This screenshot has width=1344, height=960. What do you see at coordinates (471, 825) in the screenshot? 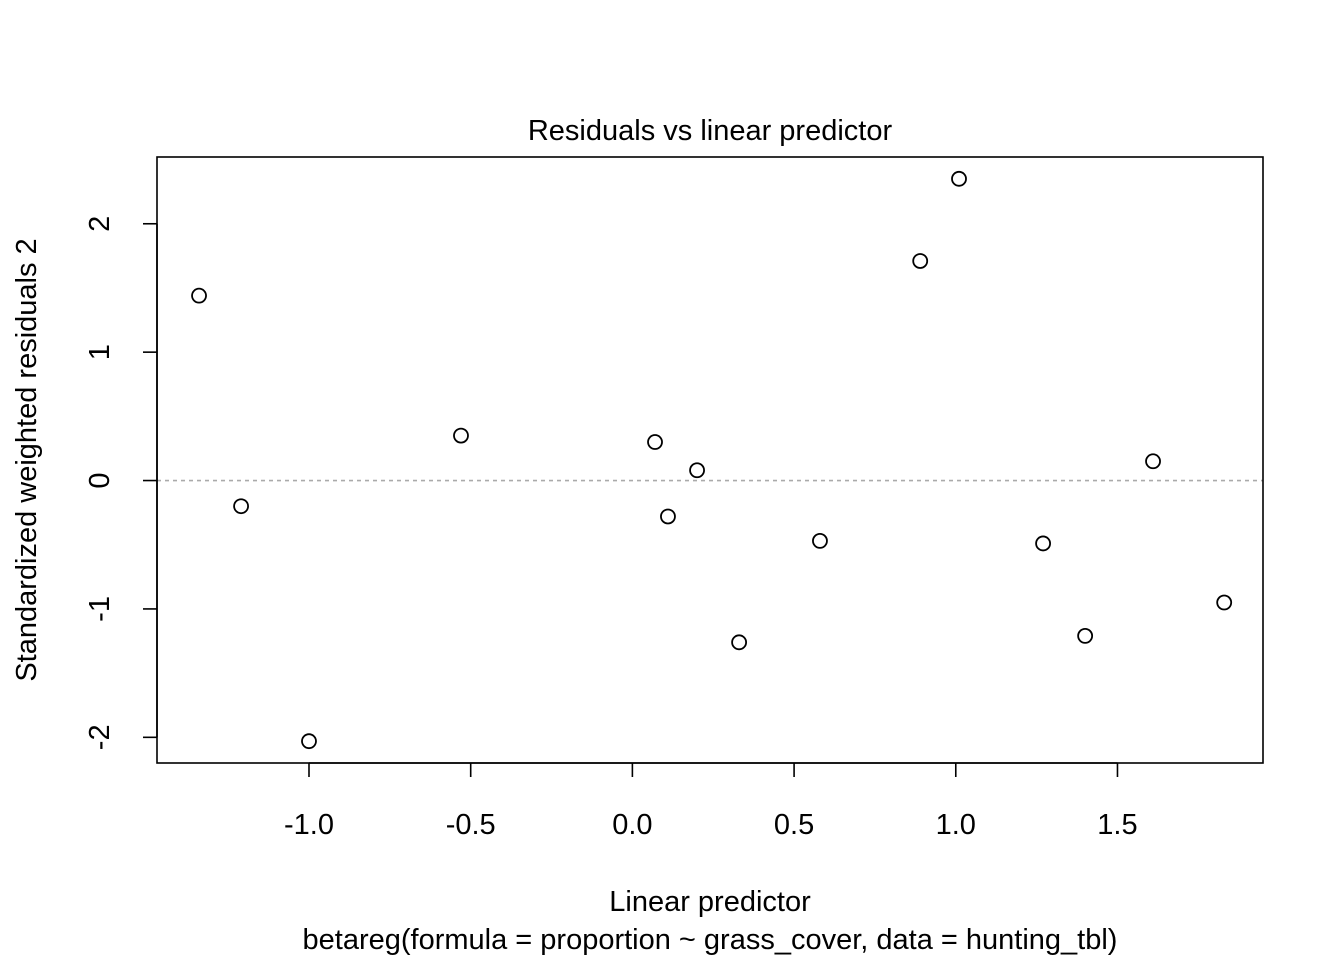
I see `x-tick-label: -0.5` at bounding box center [471, 825].